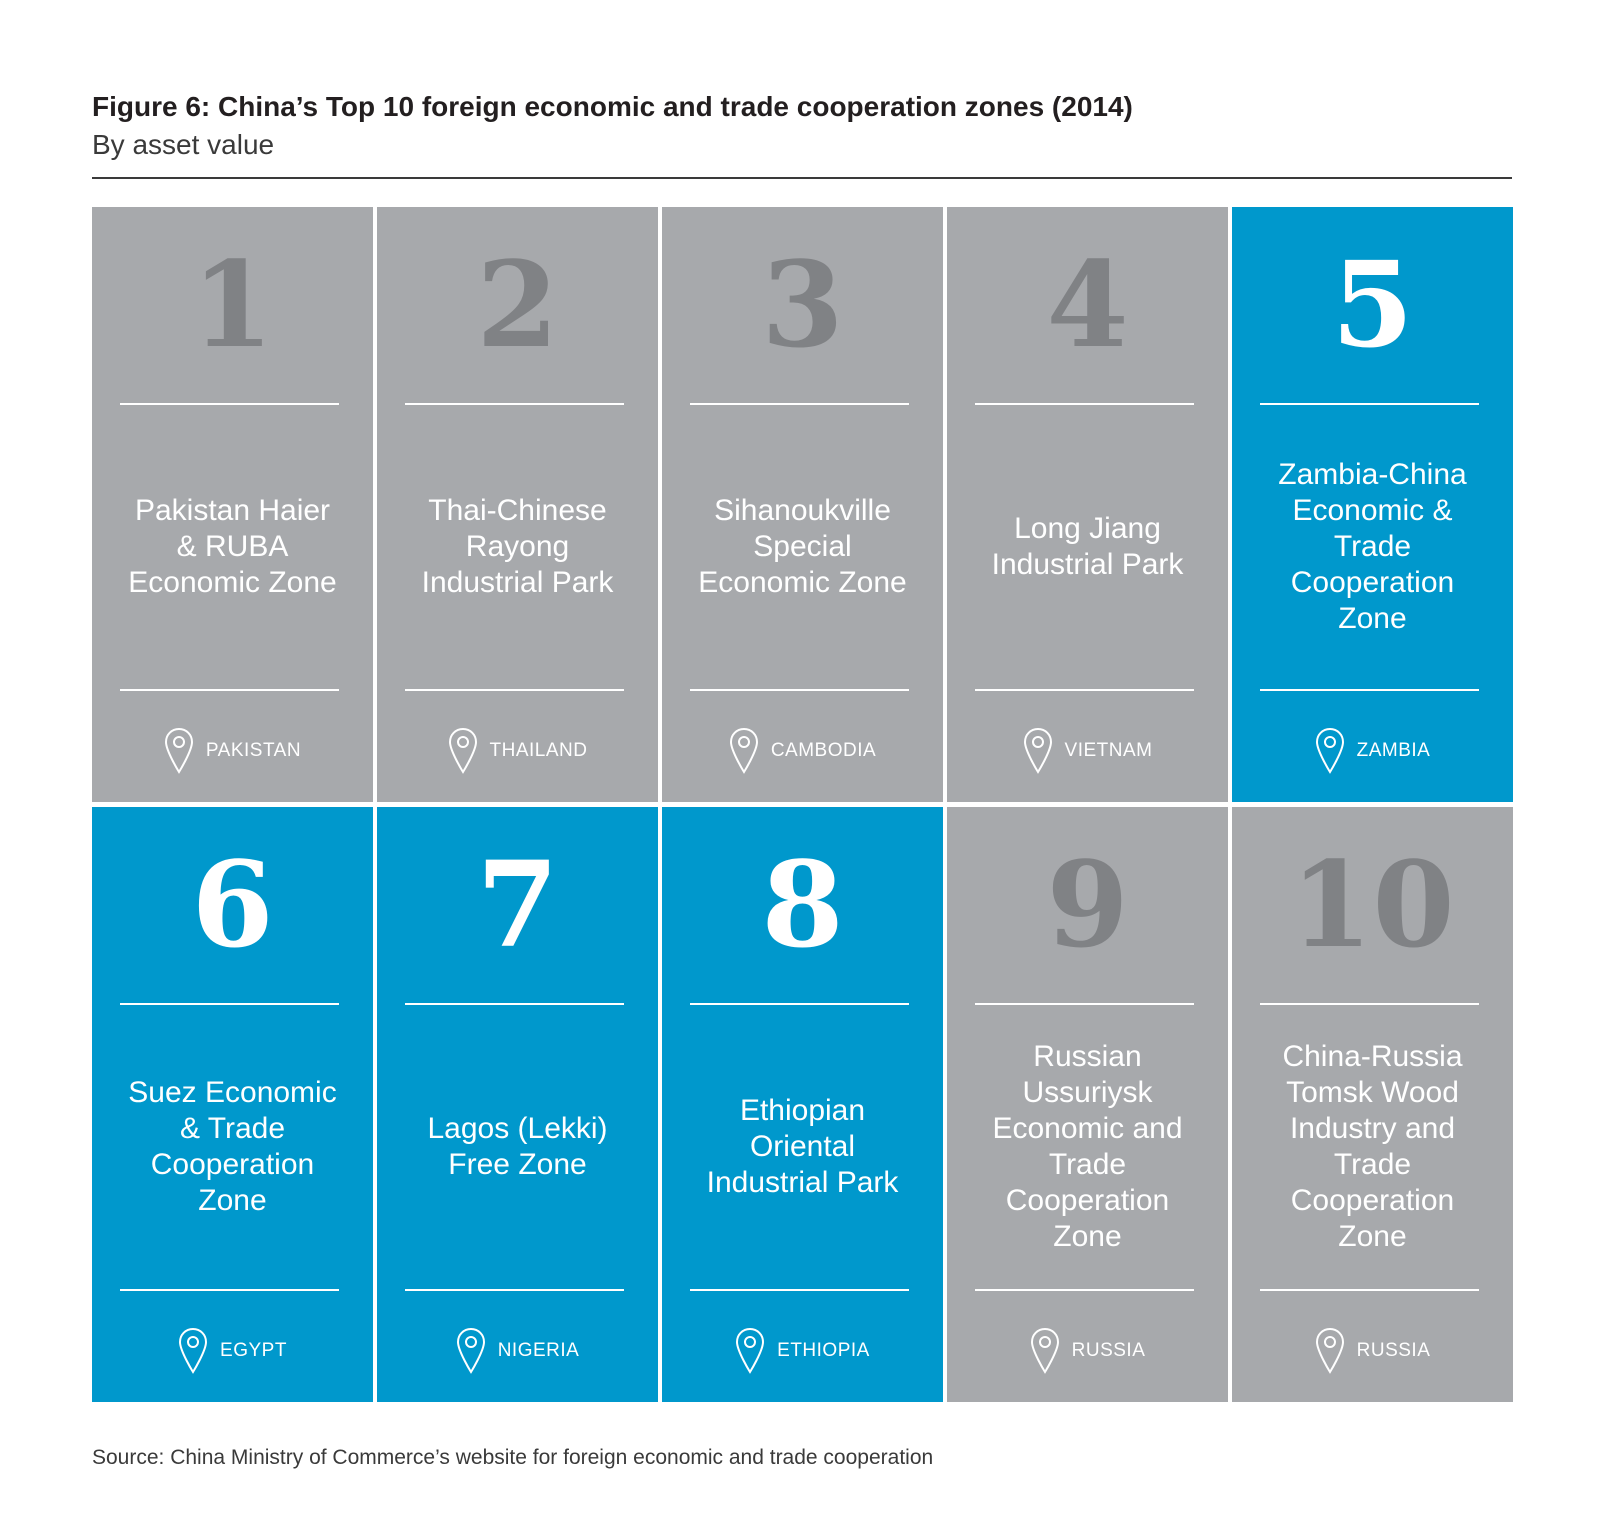 This screenshot has width=1600, height=1525. Describe the element at coordinates (517, 510) in the screenshot. I see `zone-name-line: Thai-Chinese` at that location.